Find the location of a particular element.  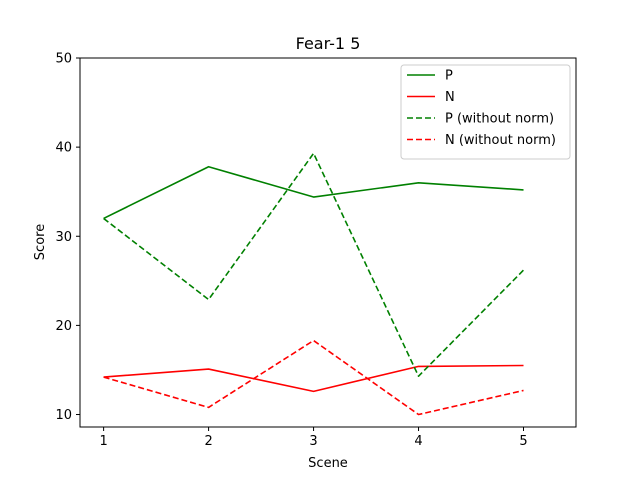

series-line-n is located at coordinates (313, 378).